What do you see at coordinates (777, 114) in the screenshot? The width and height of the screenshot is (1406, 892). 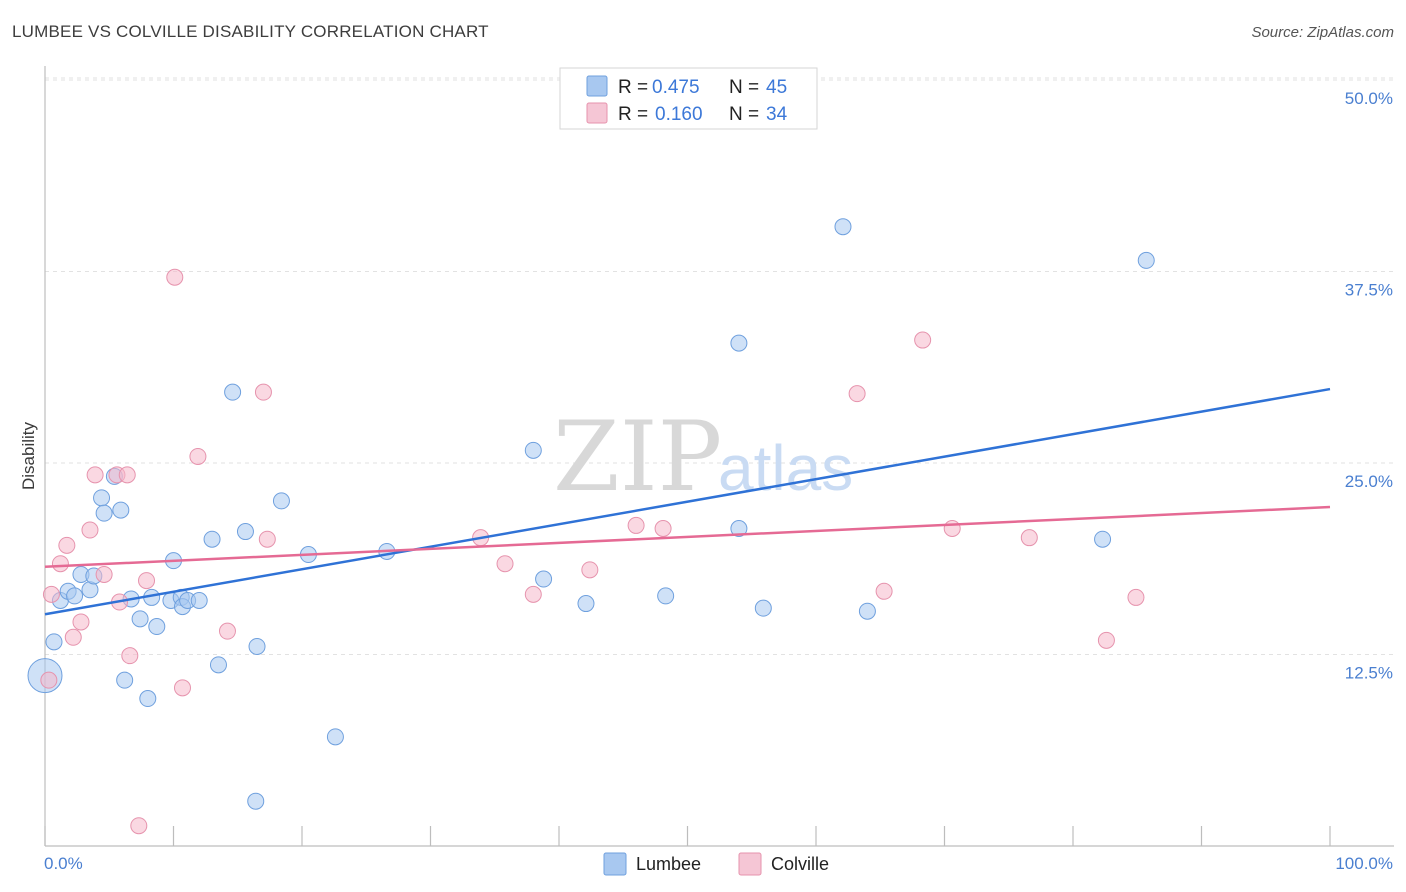 I see `legend-n-value-2: 34` at bounding box center [777, 114].